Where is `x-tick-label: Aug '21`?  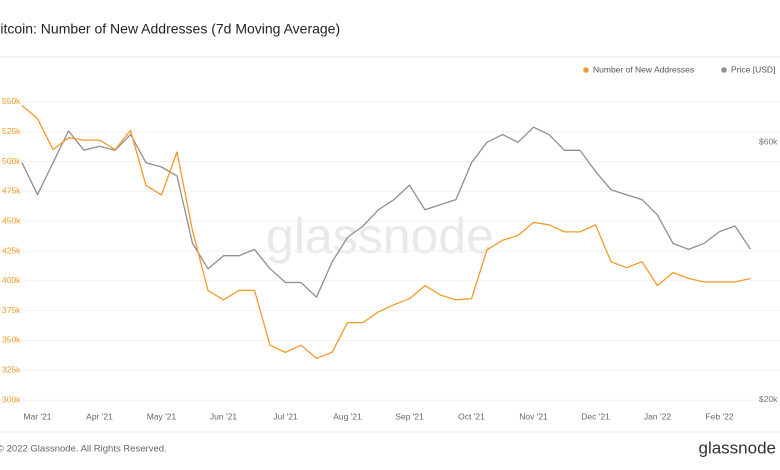
x-tick-label: Aug '21 is located at coordinates (347, 416).